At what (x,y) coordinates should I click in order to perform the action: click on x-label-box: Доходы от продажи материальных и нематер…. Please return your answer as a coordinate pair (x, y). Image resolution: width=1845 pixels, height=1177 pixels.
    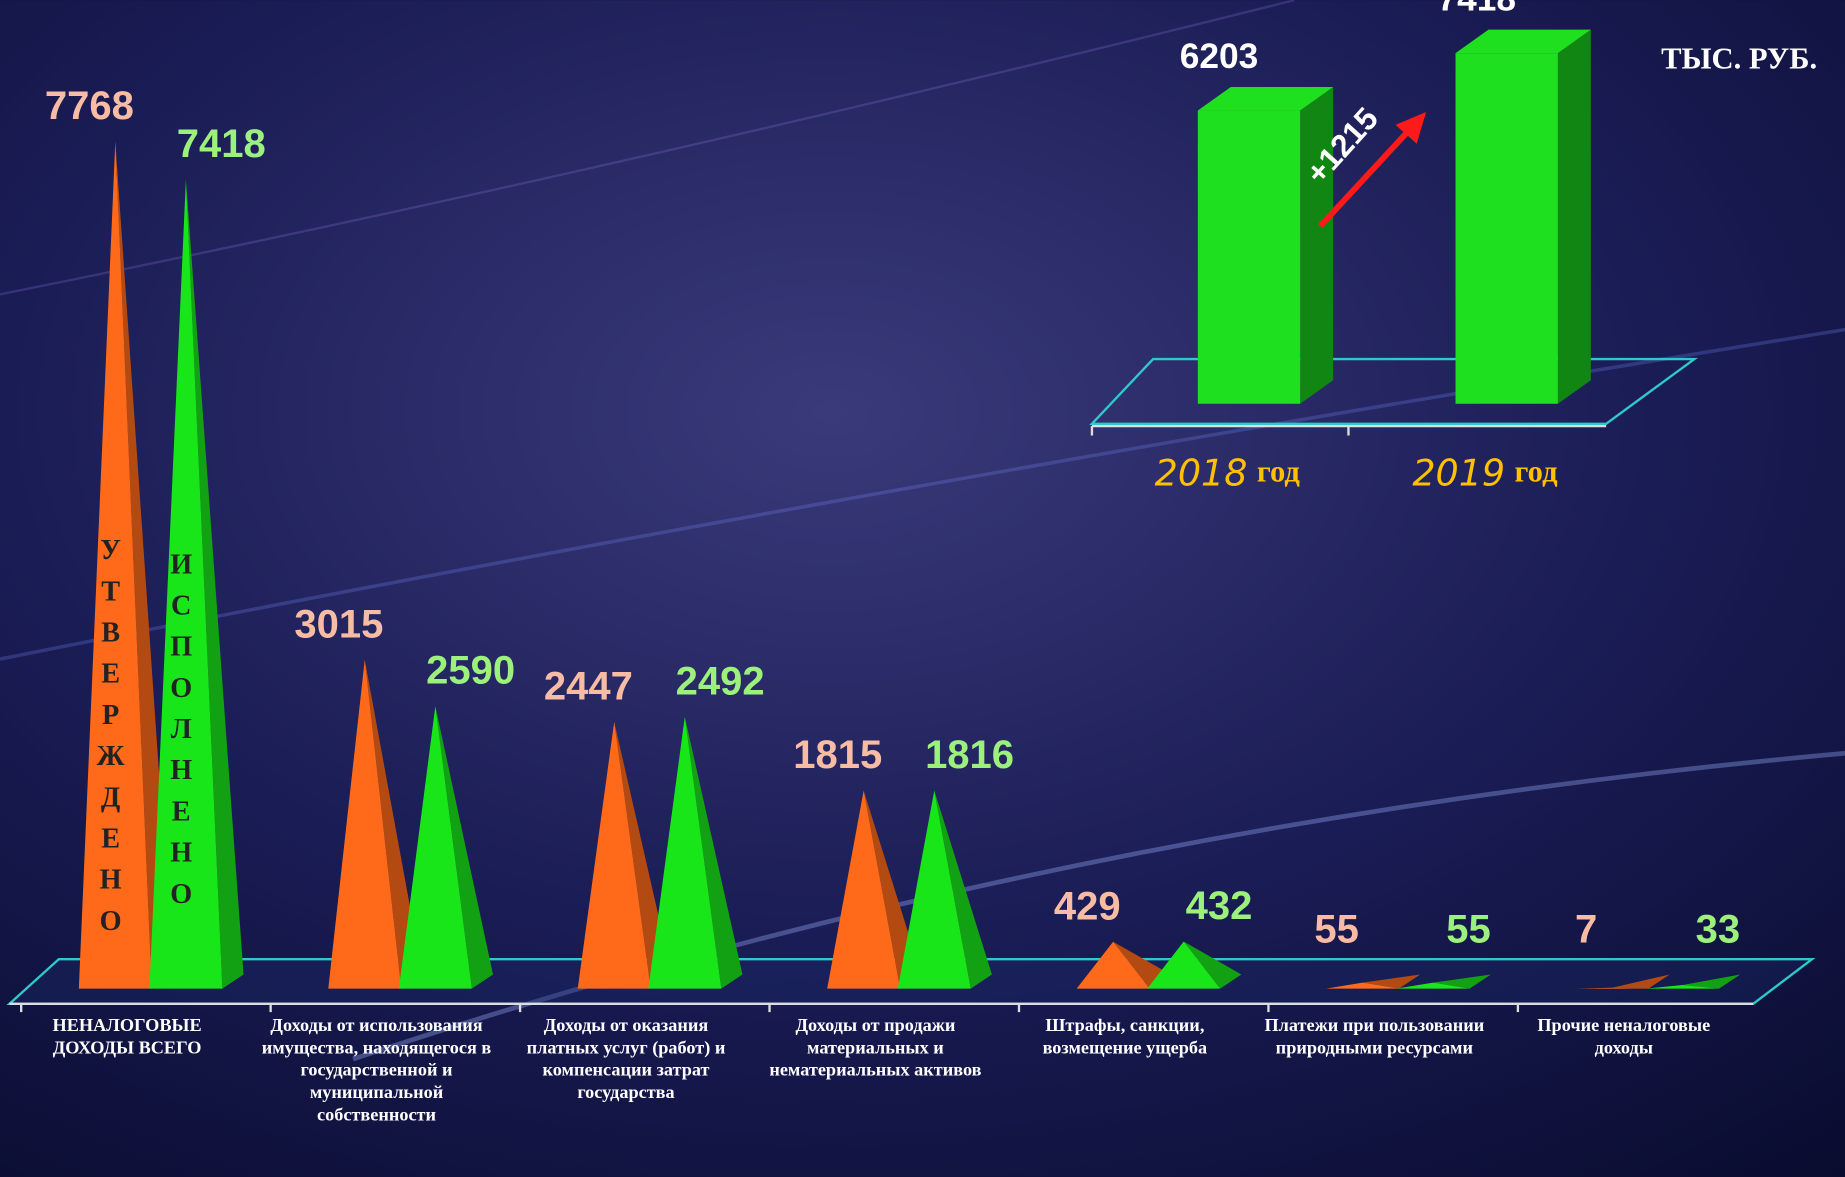
    Looking at the image, I should click on (875, 1048).